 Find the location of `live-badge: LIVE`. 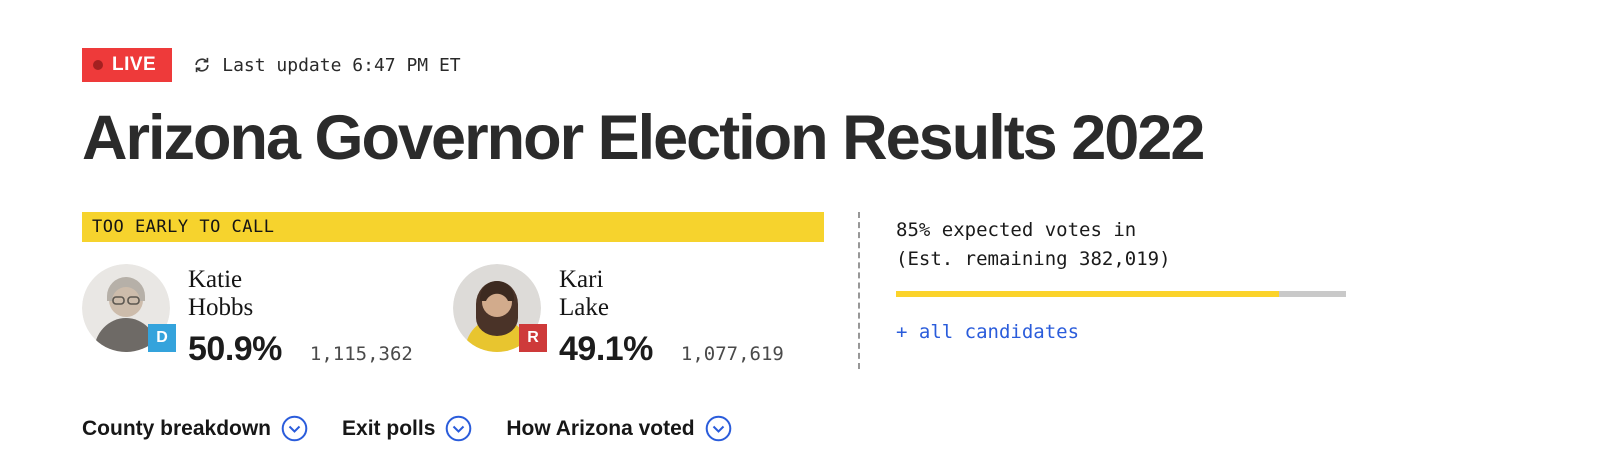

live-badge: LIVE is located at coordinates (127, 65).